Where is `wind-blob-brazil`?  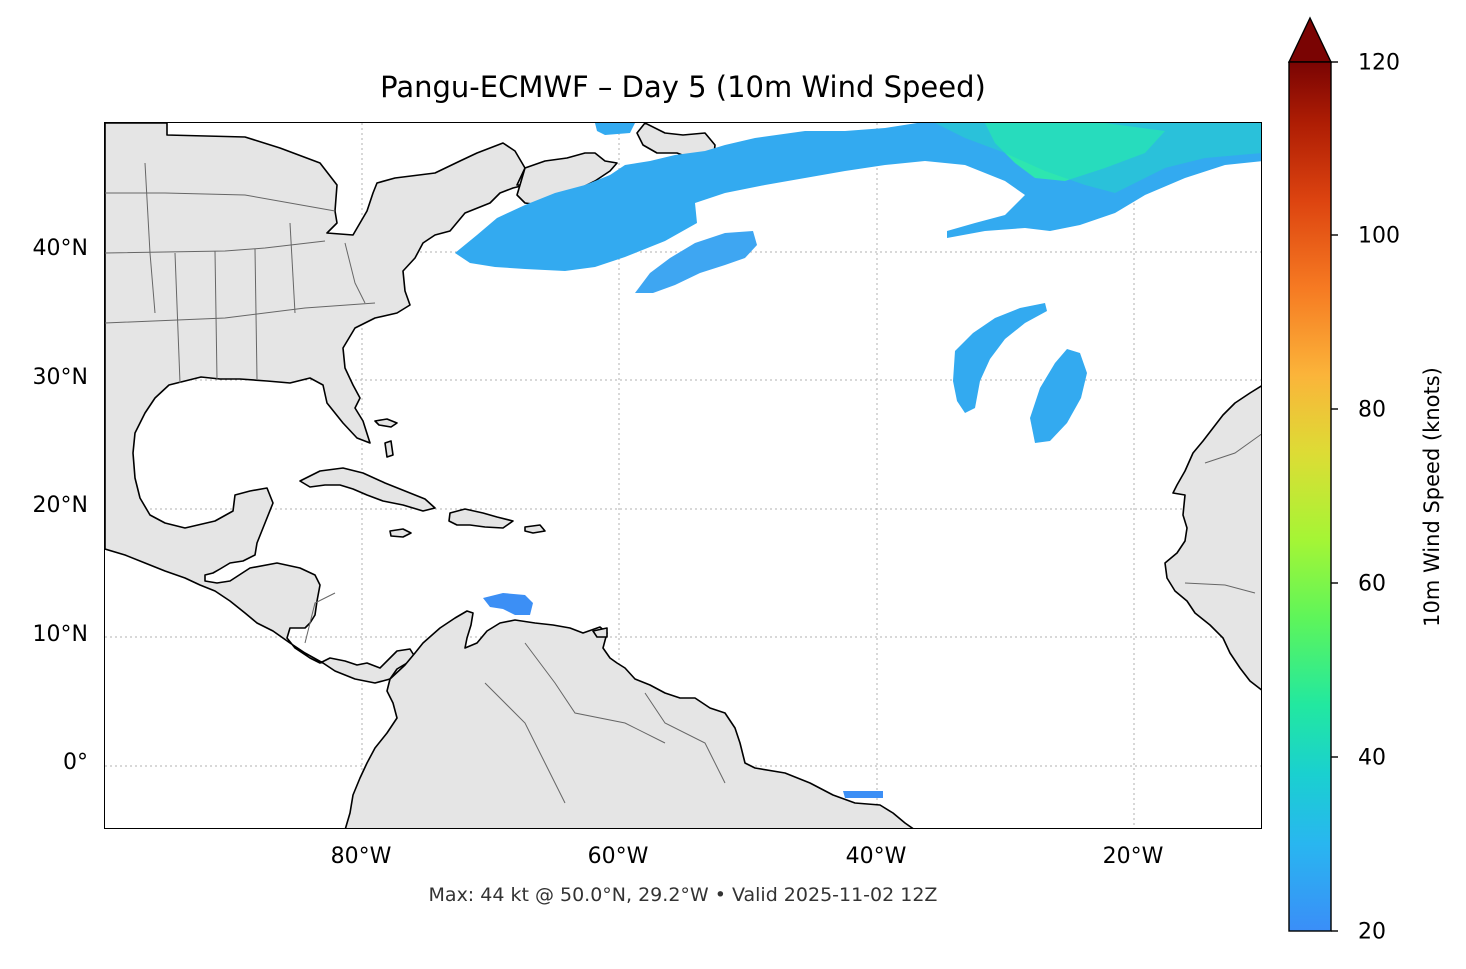
wind-blob-brazil is located at coordinates (863, 794).